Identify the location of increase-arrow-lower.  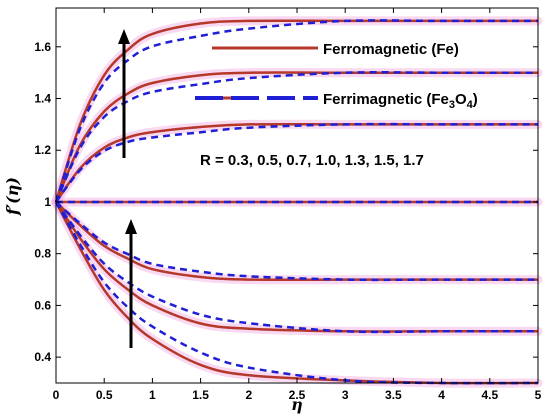
(131, 283).